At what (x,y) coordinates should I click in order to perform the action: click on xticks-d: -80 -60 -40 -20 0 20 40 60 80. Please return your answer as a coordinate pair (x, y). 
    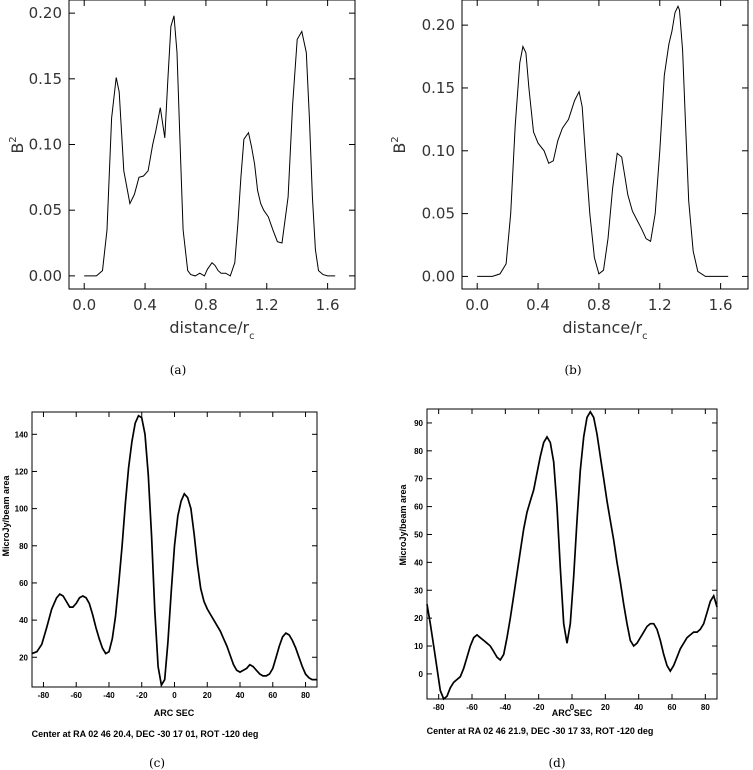
    Looking at the image, I should click on (571, 560).